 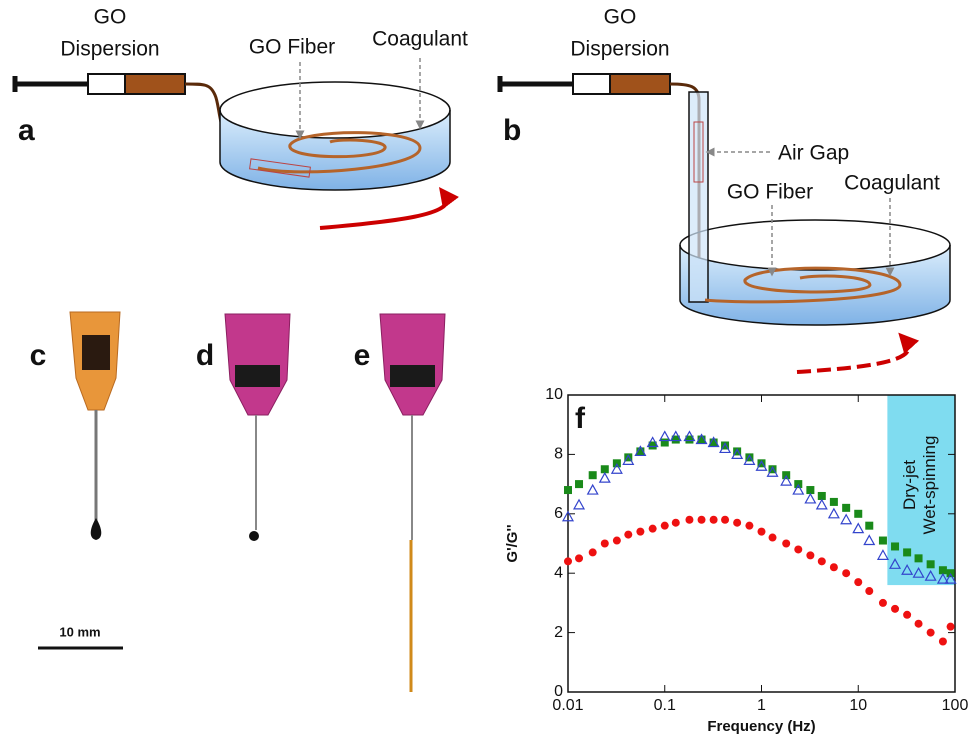 I want to click on panel-label: e, so click(x=362, y=355).